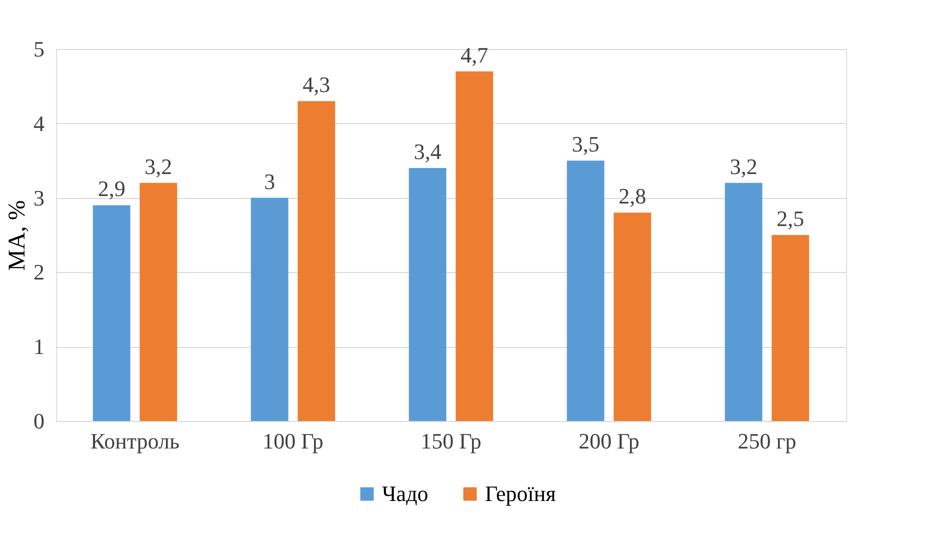  Describe the element at coordinates (474, 55) in the screenshot. I see `data-label: 4,7` at that location.